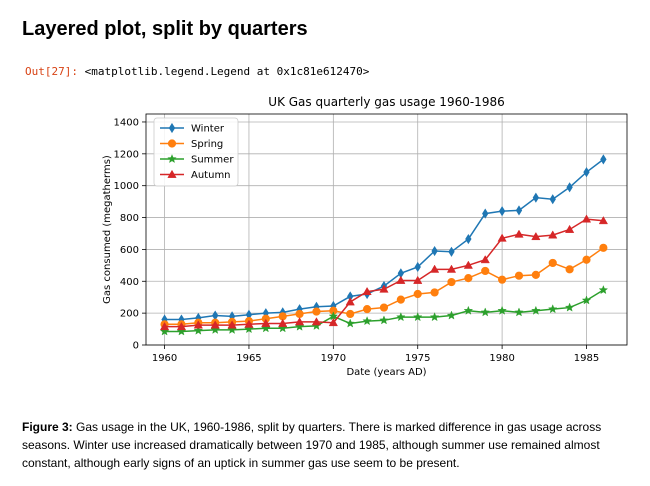  What do you see at coordinates (207, 144) in the screenshot?
I see `legend-label-spring: Spring` at bounding box center [207, 144].